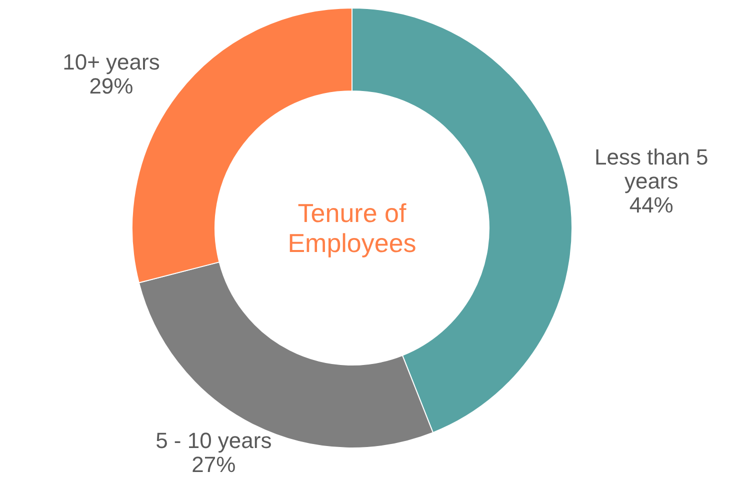  I want to click on data-label: 44%, so click(651, 205).